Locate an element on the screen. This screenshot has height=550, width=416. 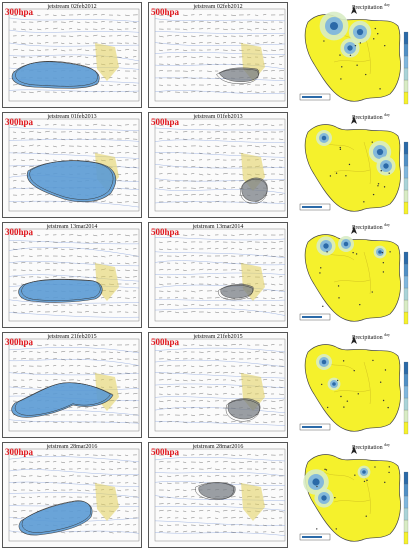
map-title-text: Precipitation is located at coordinates (367, 8).